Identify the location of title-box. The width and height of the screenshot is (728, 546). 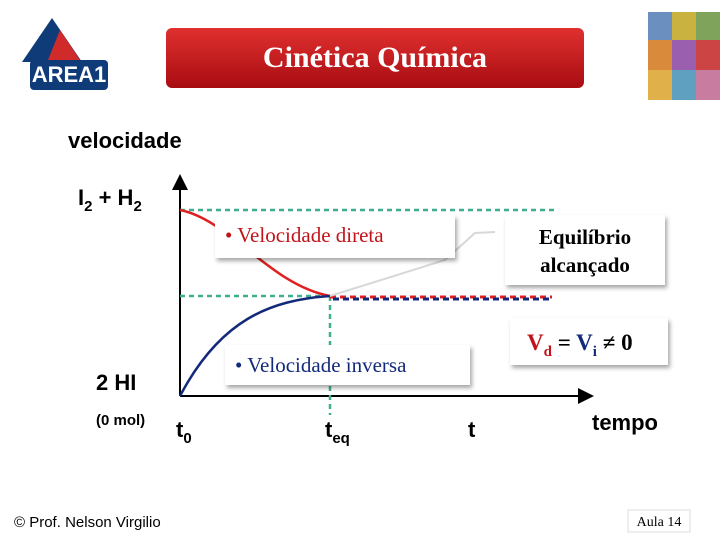
(375, 58).